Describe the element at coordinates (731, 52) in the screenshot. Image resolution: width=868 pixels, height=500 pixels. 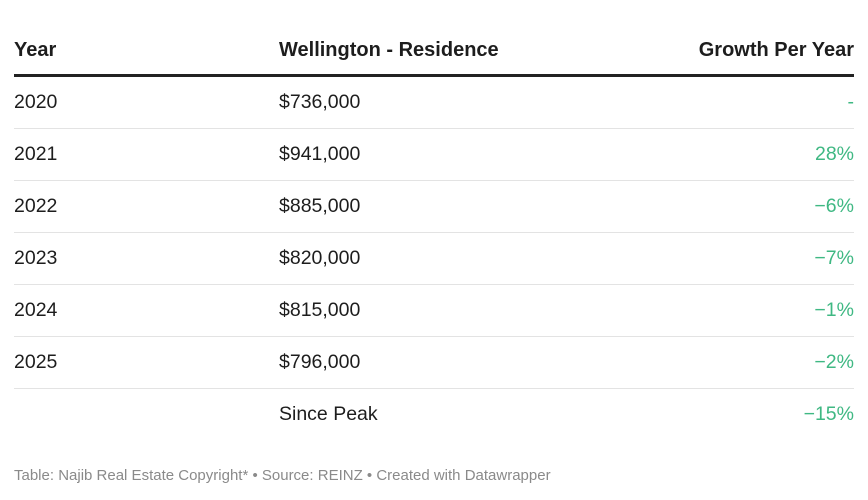
I see `column-header-growth: Growth Per Year` at that location.